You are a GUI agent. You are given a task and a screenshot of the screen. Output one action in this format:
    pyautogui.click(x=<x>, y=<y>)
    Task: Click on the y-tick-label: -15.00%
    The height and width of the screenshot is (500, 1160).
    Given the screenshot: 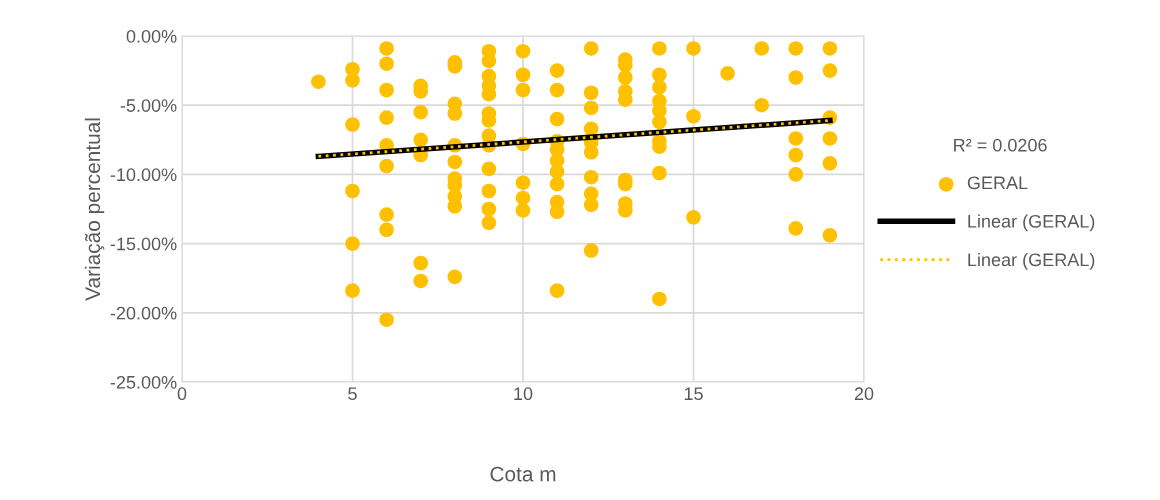 What is the action you would take?
    pyautogui.click(x=143, y=244)
    